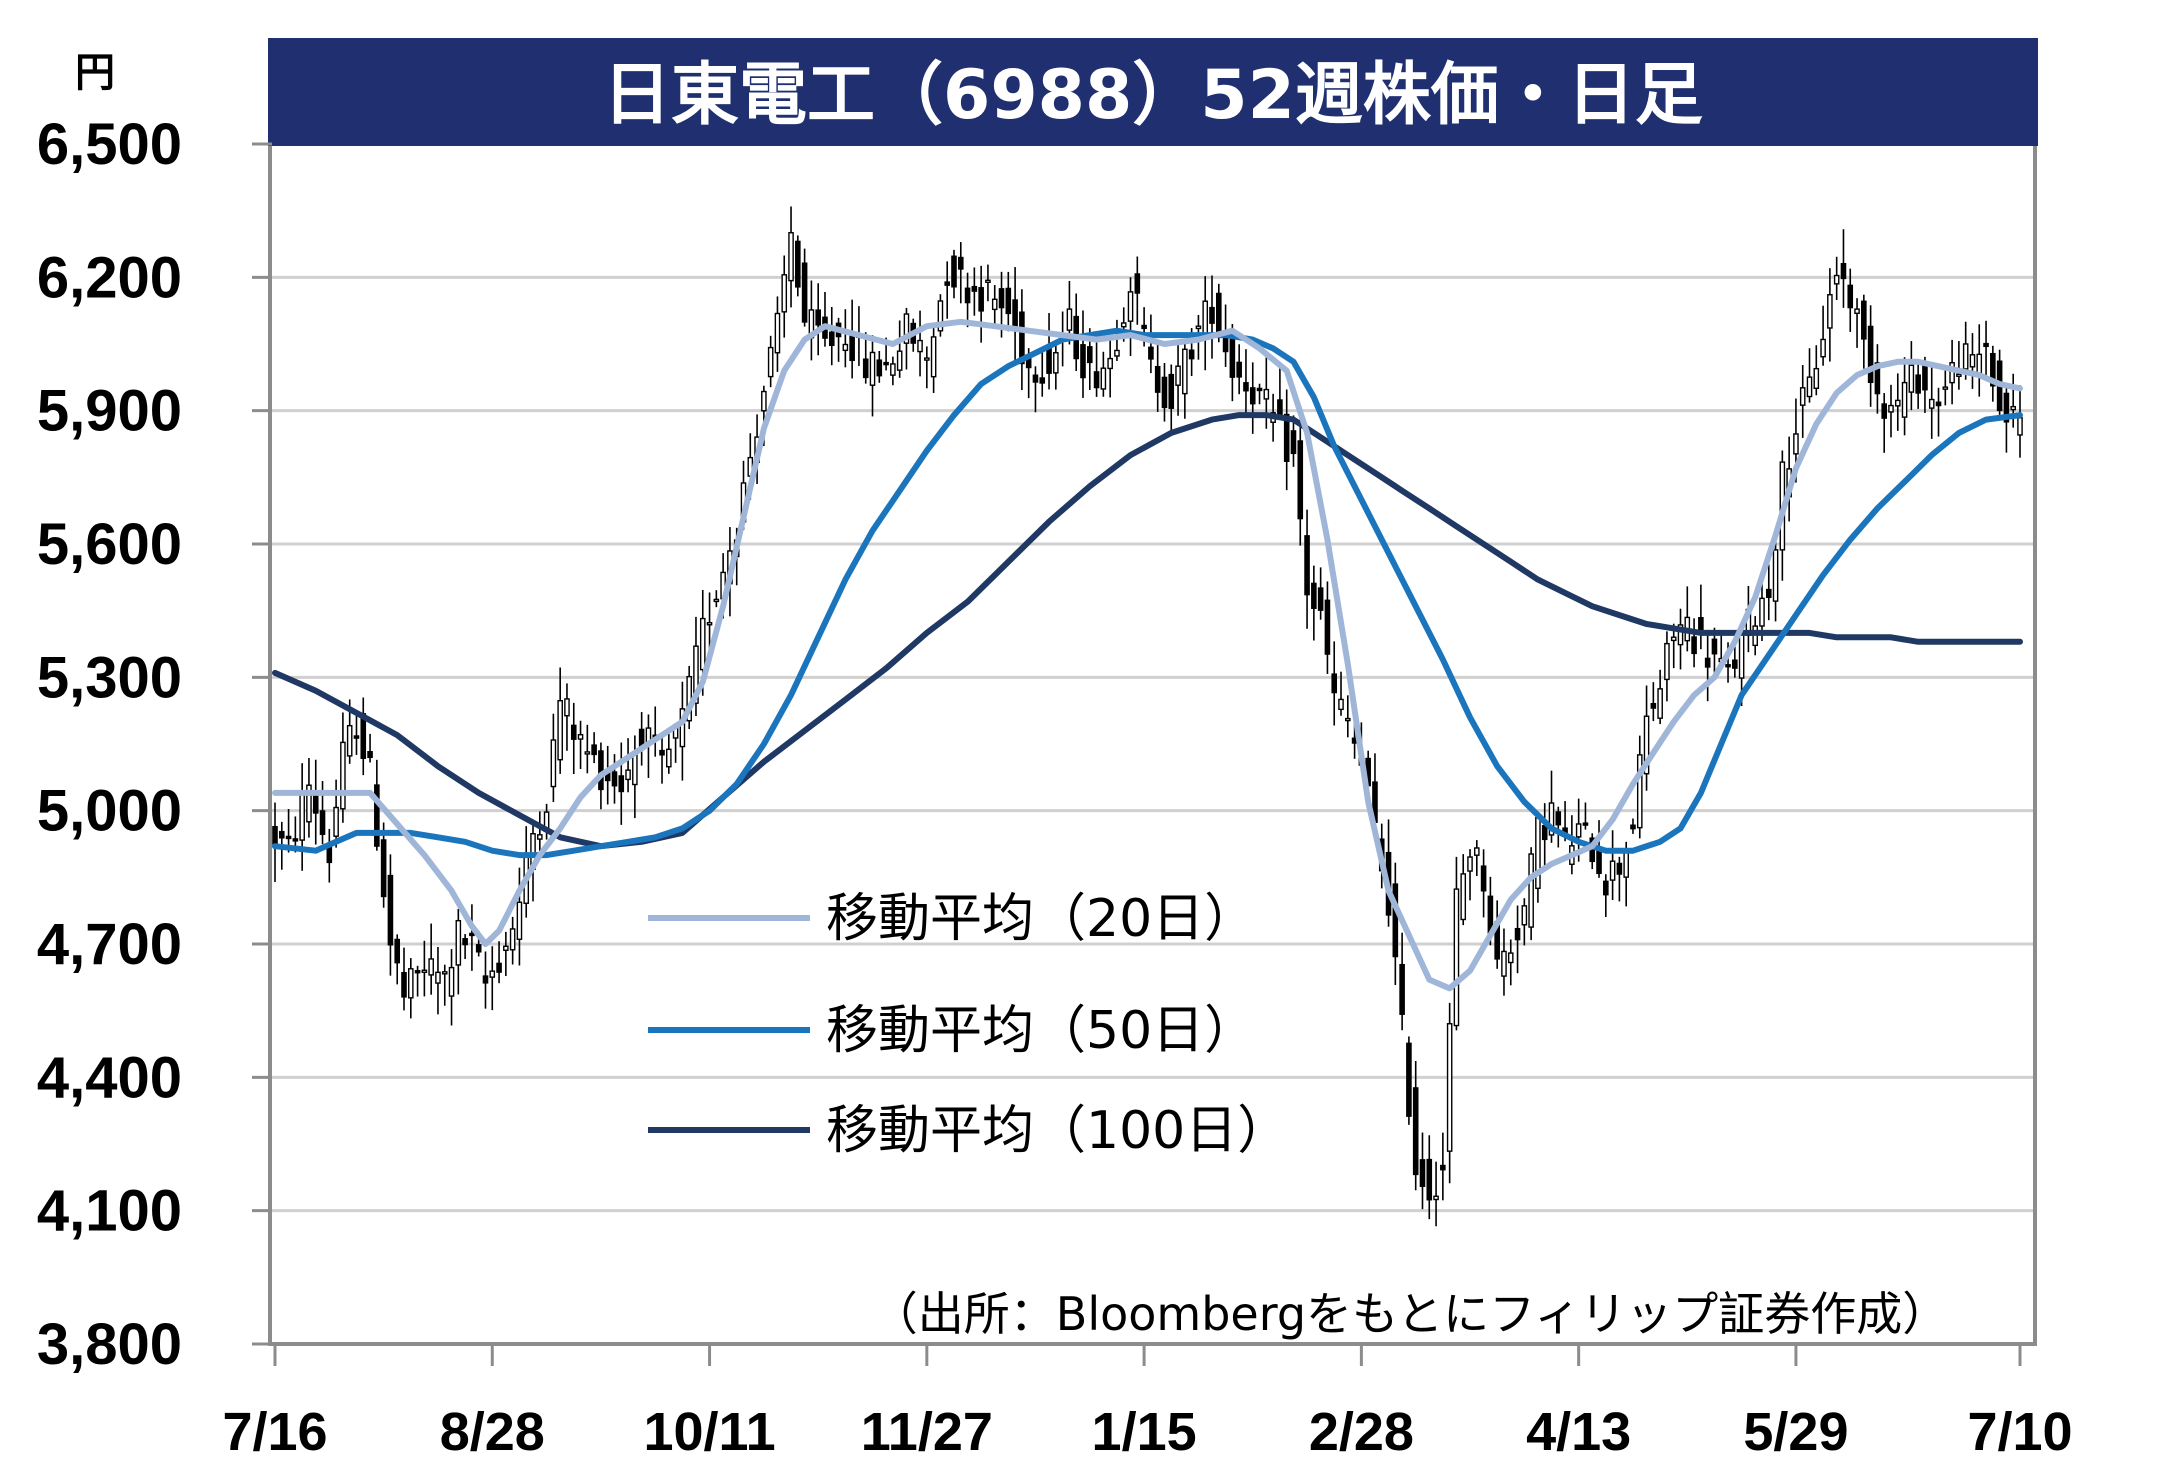 The height and width of the screenshot is (1479, 2167). Describe the element at coordinates (1057, 1131) in the screenshot. I see `legend-label: 移動平均（100日）` at that location.